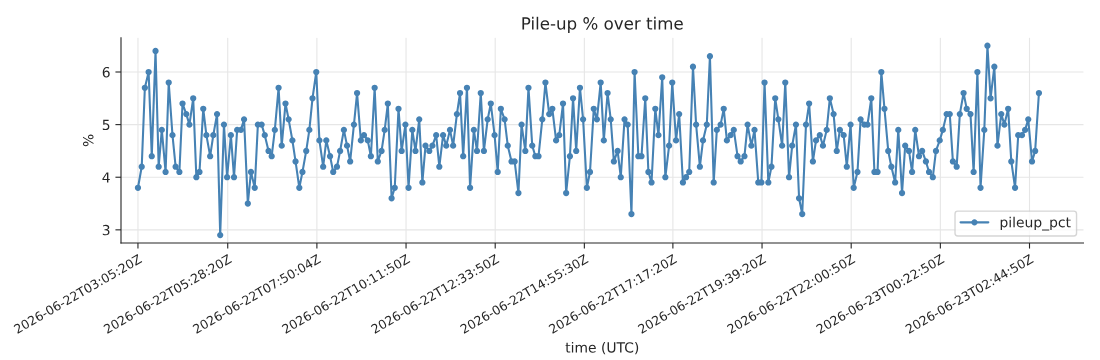  I want to click on legend-label: pileup_pct, so click(1035, 223).